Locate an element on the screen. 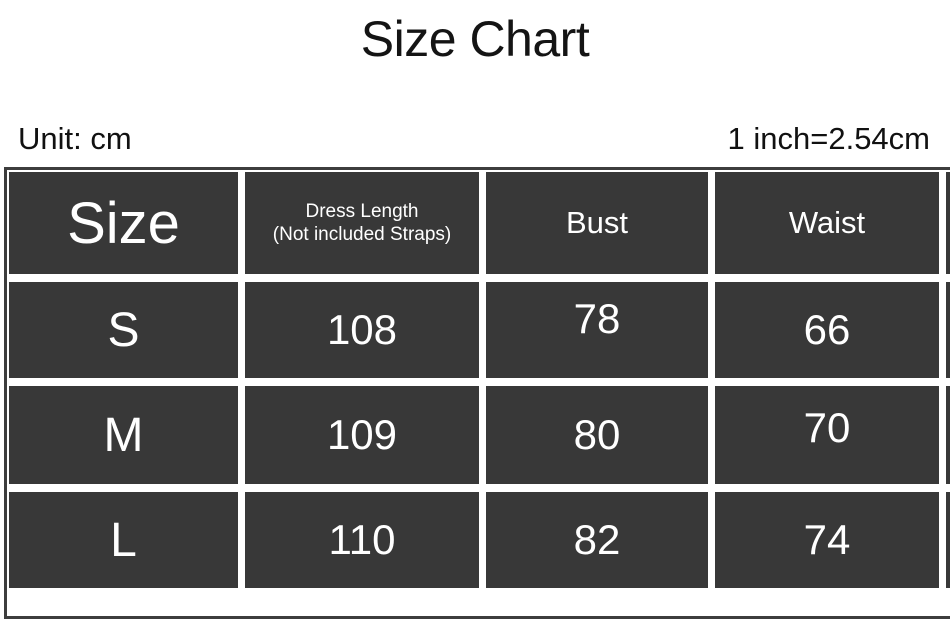  unit-label: Unit: cm is located at coordinates (75, 138).